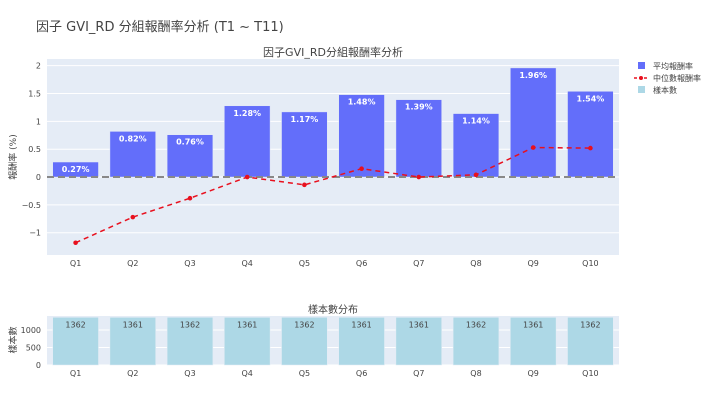 The image size is (706, 412). I want to click on legend-swatch-mean, so click(641, 65).